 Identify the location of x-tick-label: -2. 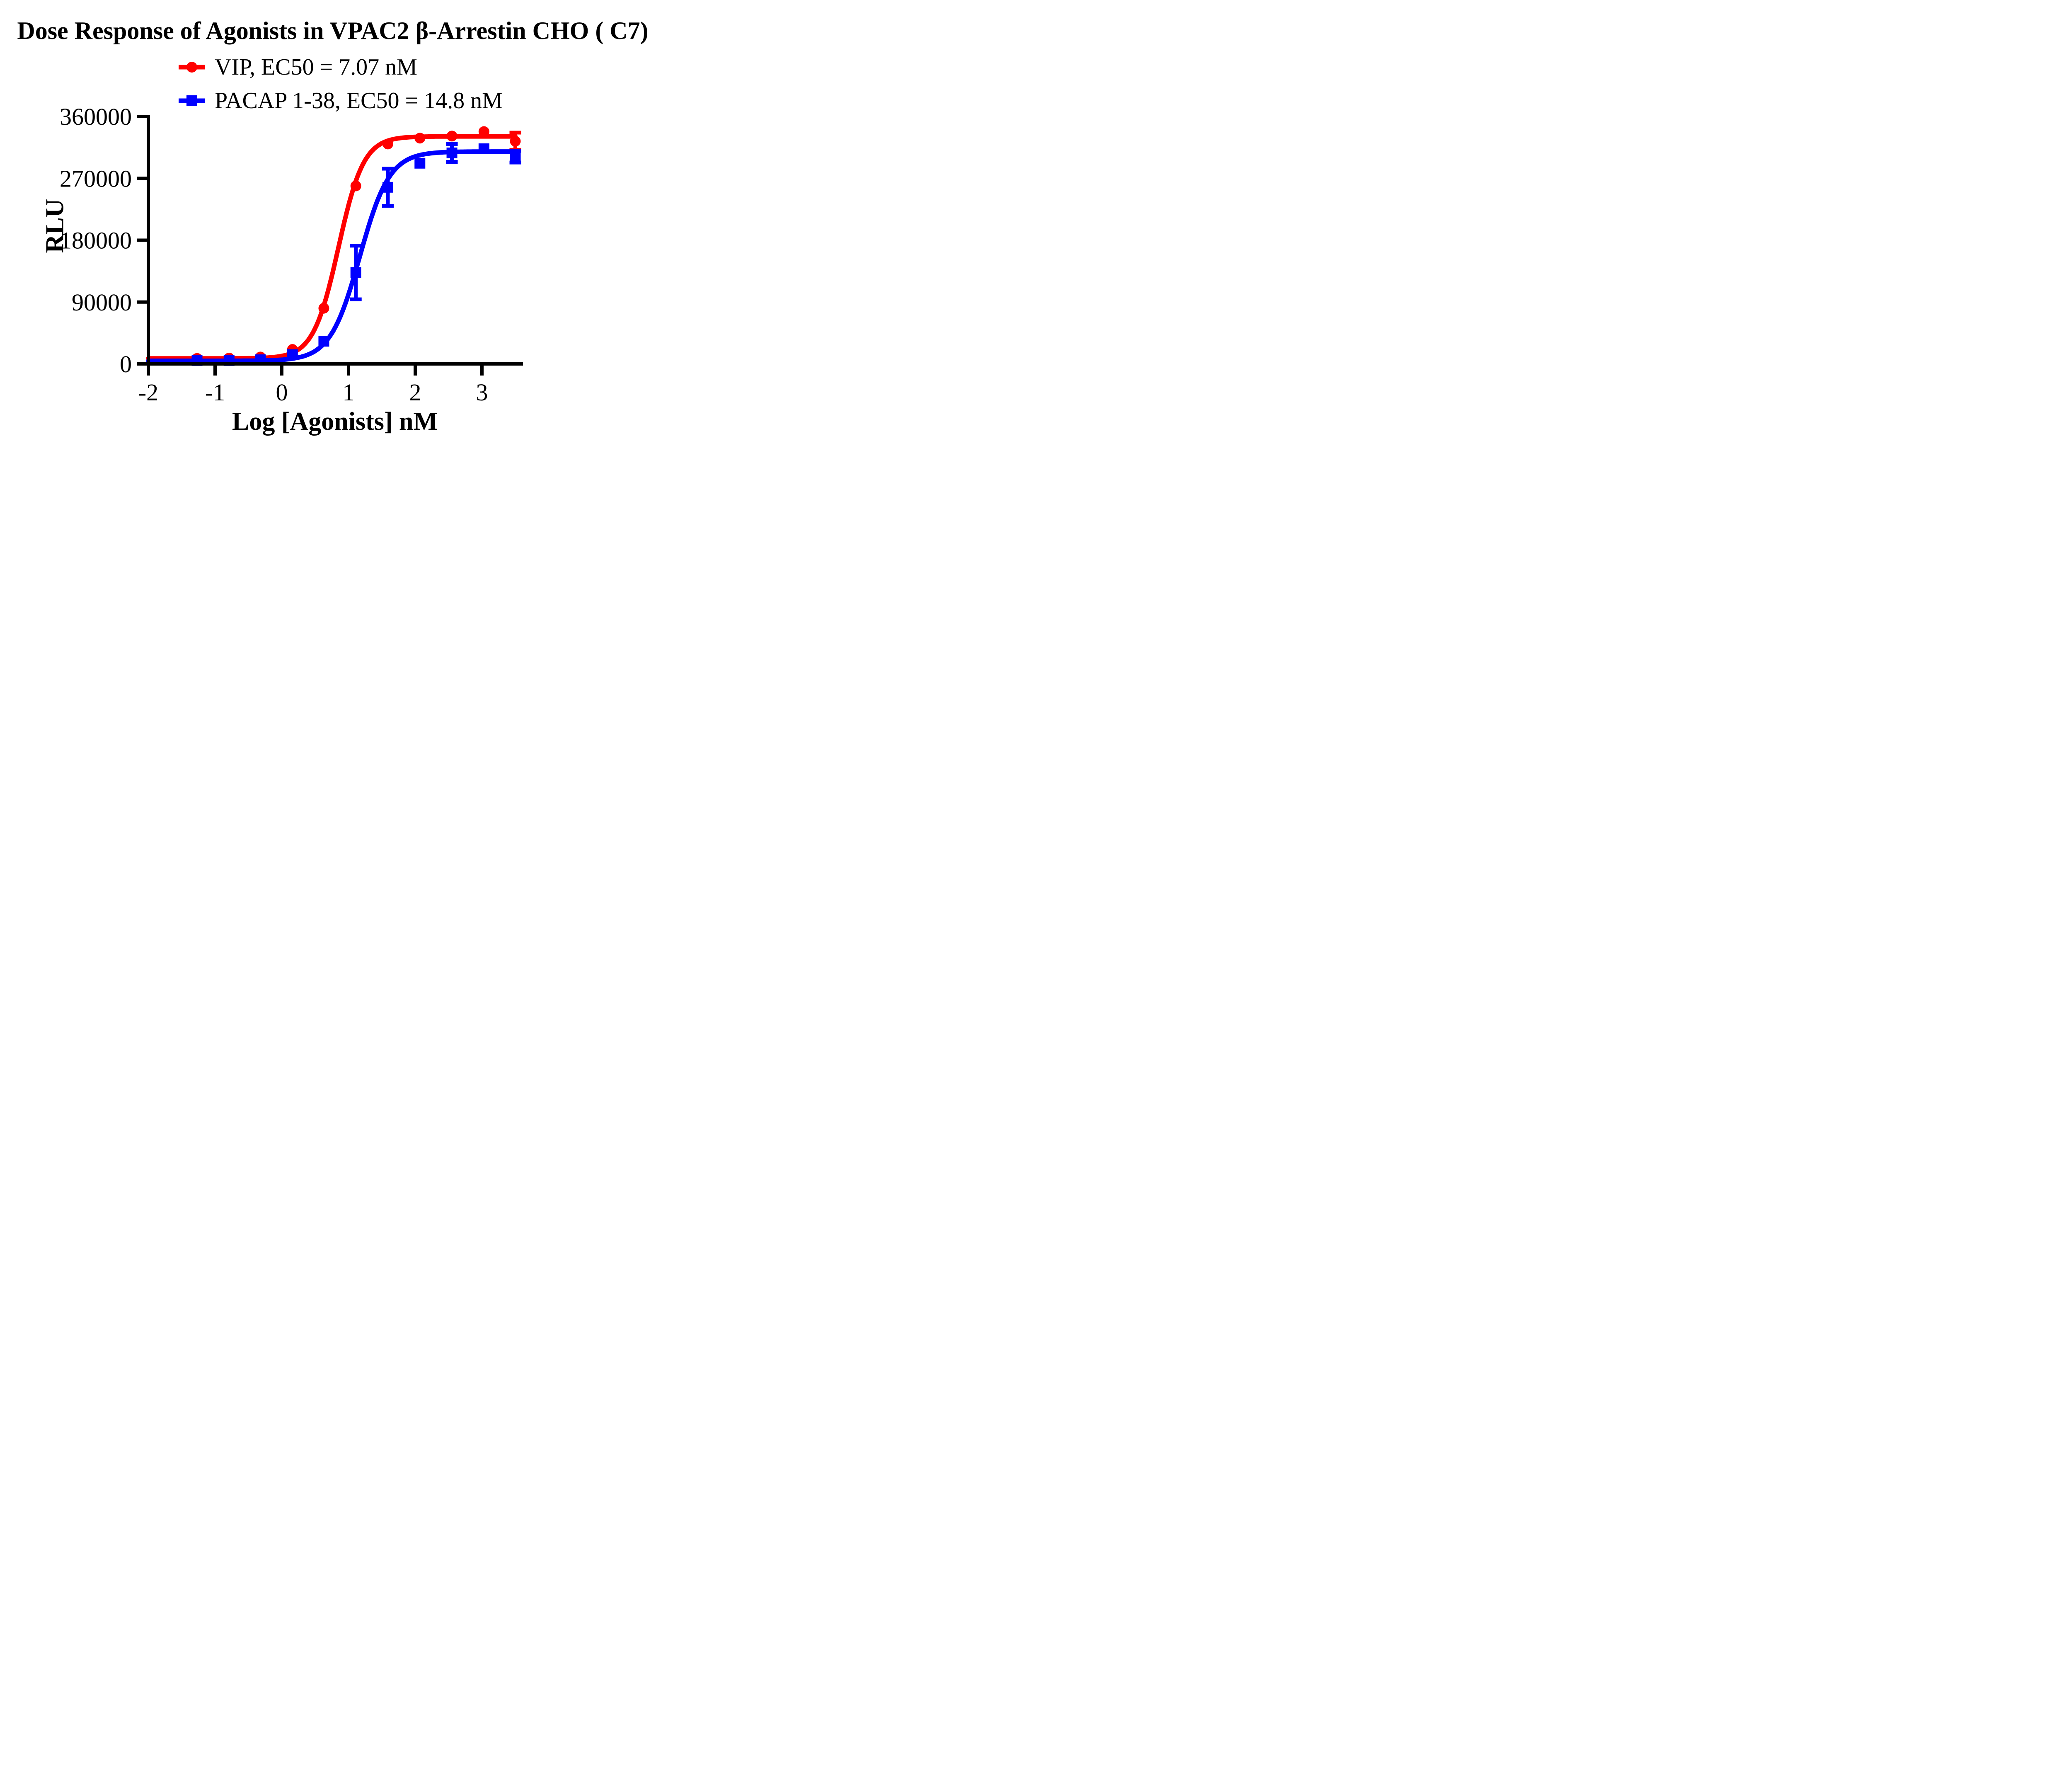
(148, 392).